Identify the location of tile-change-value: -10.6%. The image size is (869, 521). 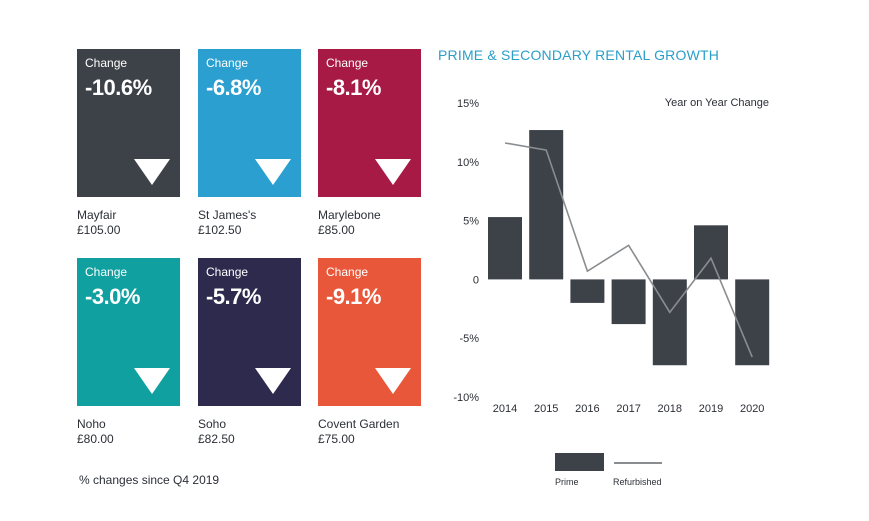
(118, 87).